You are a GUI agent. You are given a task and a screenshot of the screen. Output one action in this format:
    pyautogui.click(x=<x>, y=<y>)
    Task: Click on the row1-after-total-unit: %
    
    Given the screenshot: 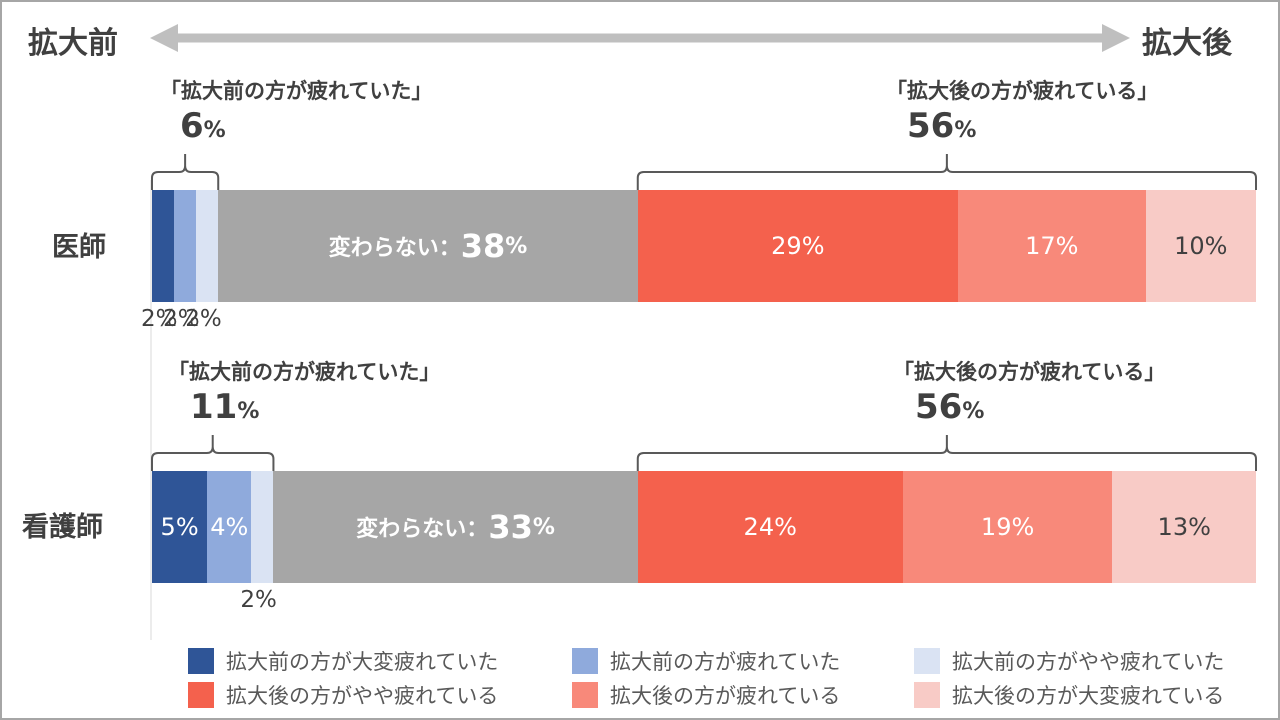 What is the action you would take?
    pyautogui.click(x=973, y=411)
    